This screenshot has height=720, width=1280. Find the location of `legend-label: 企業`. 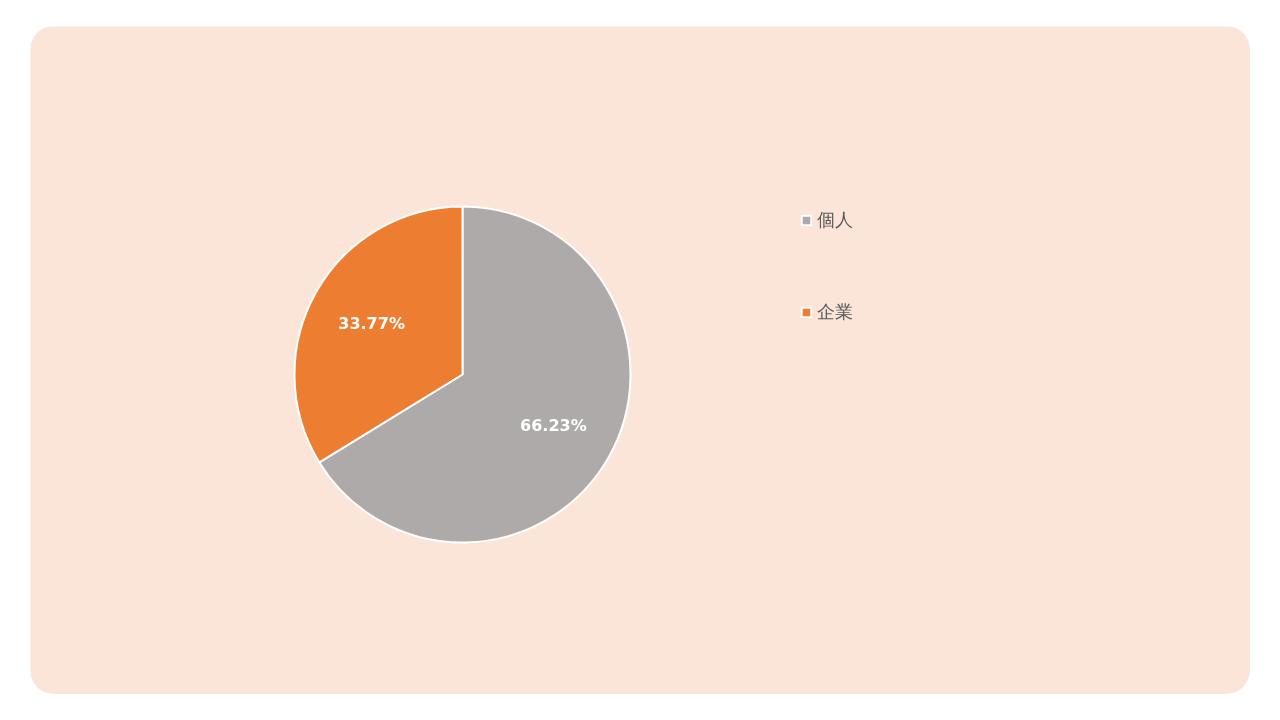

legend-label: 企業 is located at coordinates (835, 312).